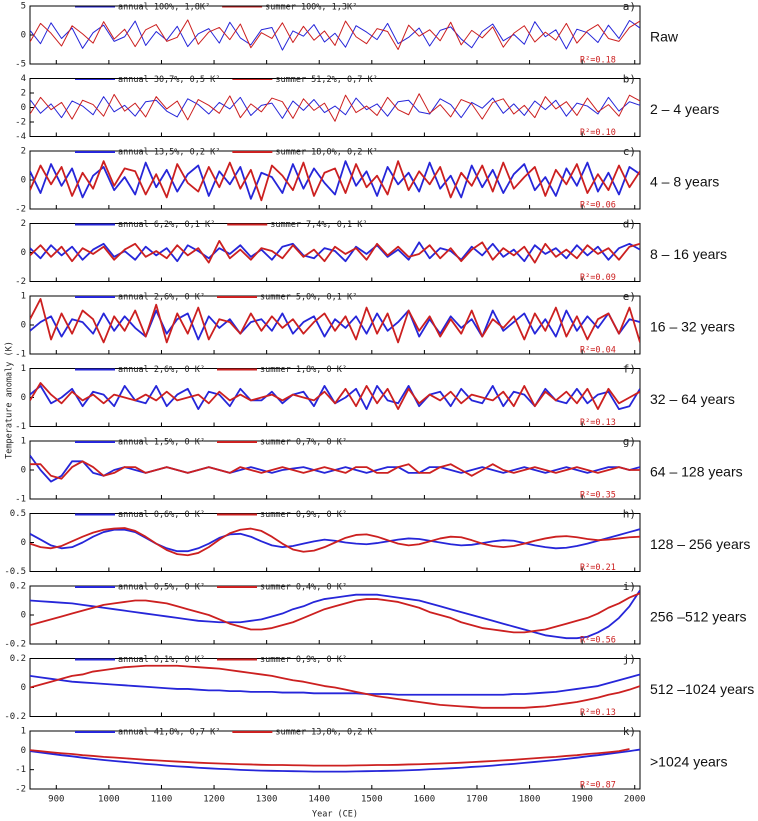  I want to click on legend-label: summer 100%, 1,3K², so click(311, 8).